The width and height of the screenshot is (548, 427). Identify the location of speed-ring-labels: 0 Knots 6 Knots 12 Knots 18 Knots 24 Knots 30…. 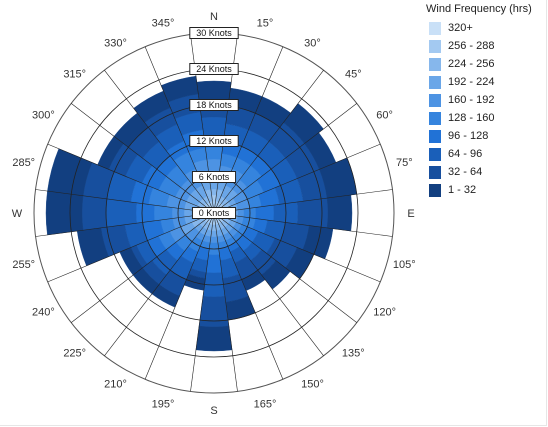
(214, 123).